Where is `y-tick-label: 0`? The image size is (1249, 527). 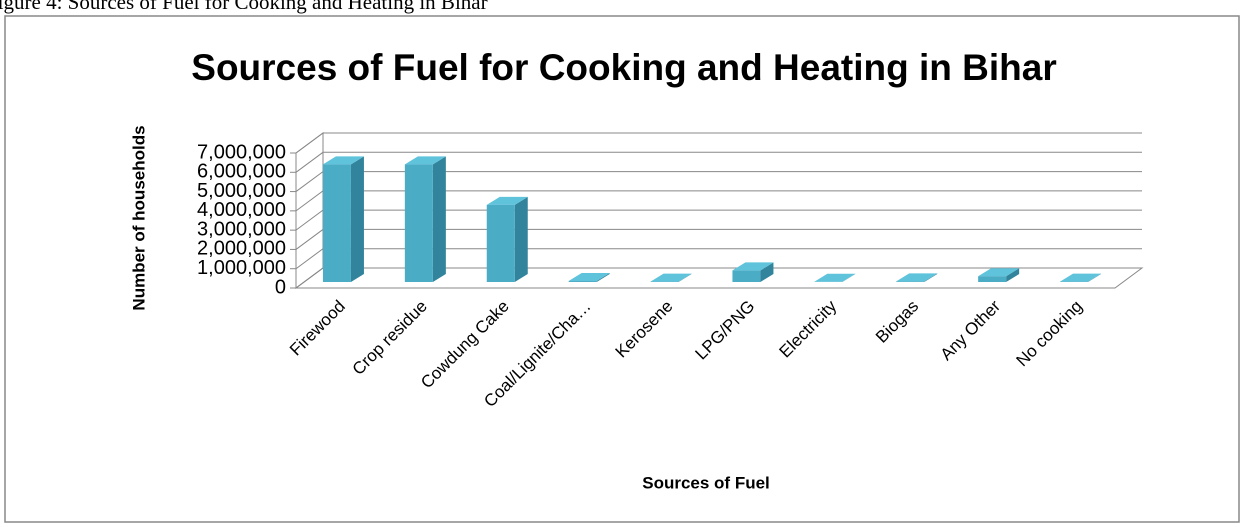 y-tick-label: 0 is located at coordinates (280, 287).